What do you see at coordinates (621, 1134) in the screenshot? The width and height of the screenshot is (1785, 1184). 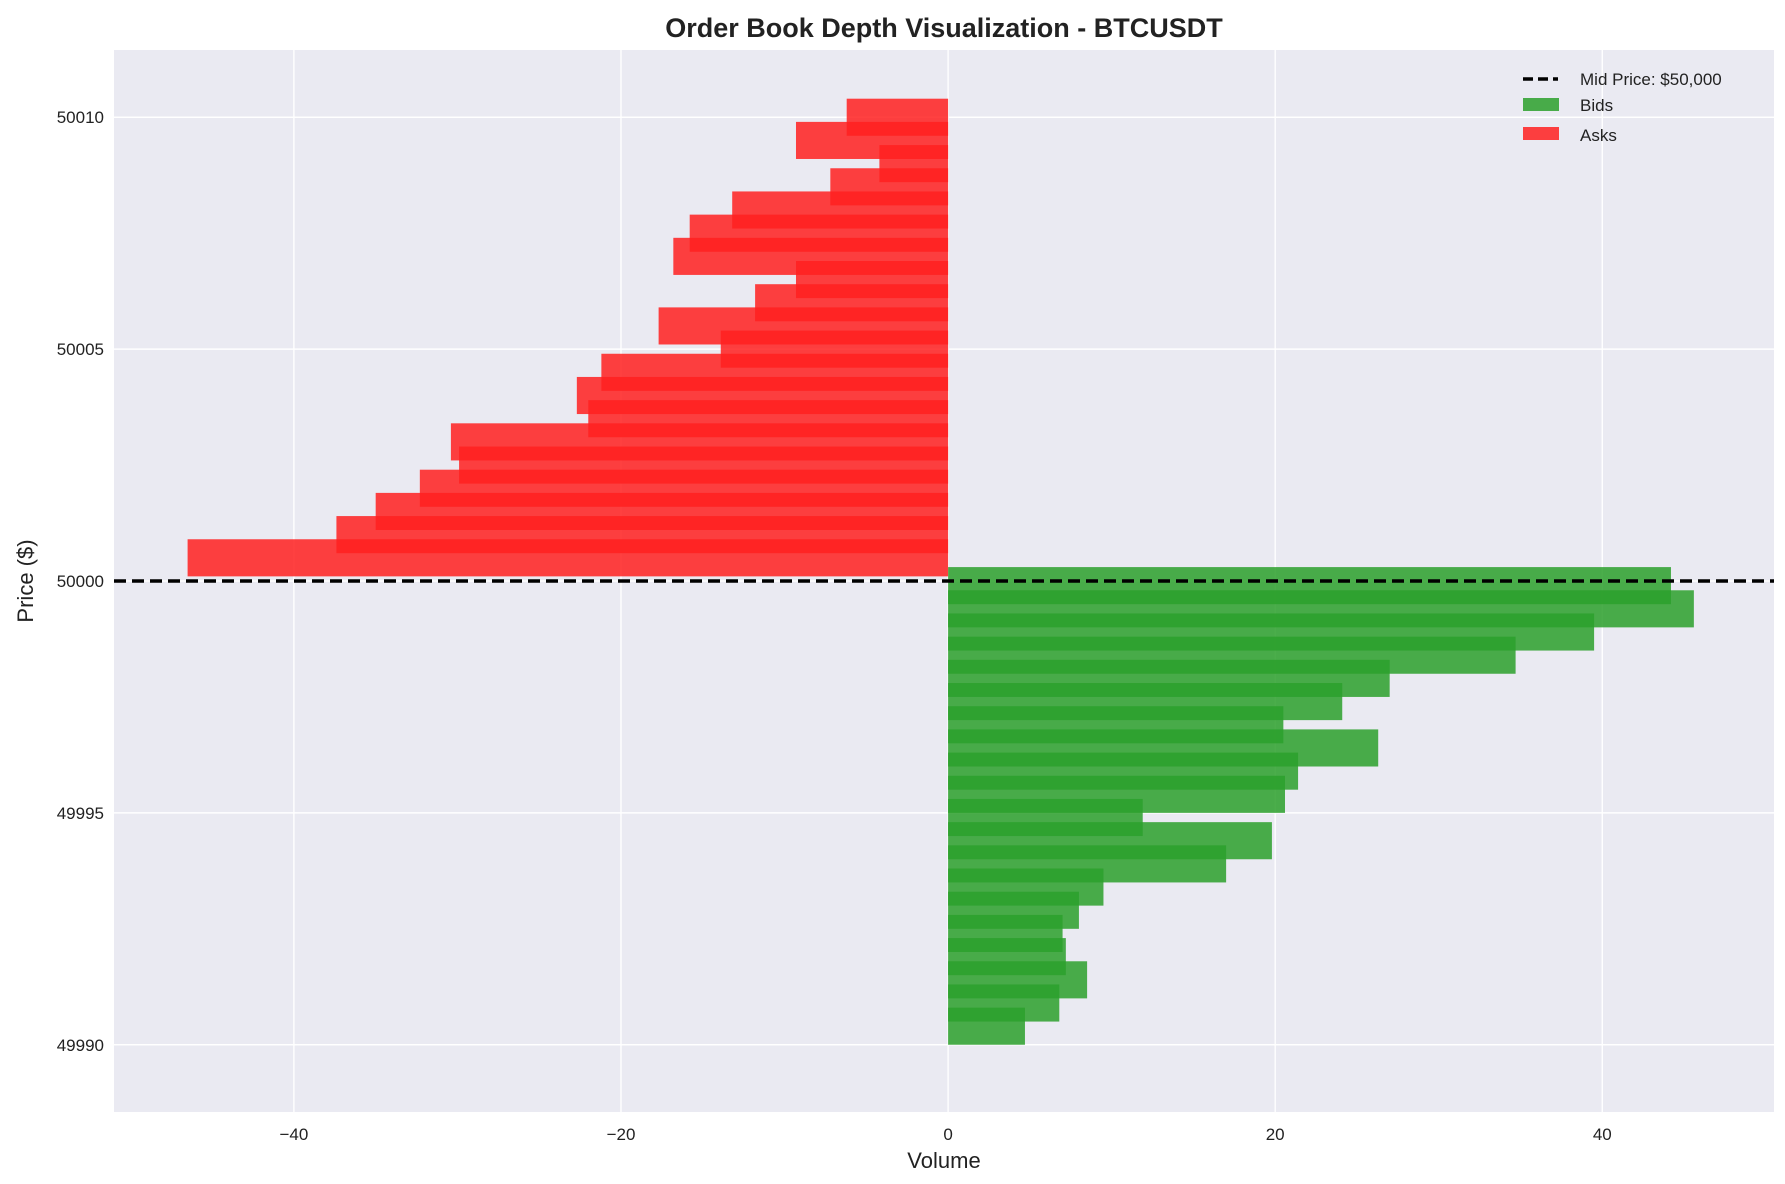 I see `x-tick-label: −20` at bounding box center [621, 1134].